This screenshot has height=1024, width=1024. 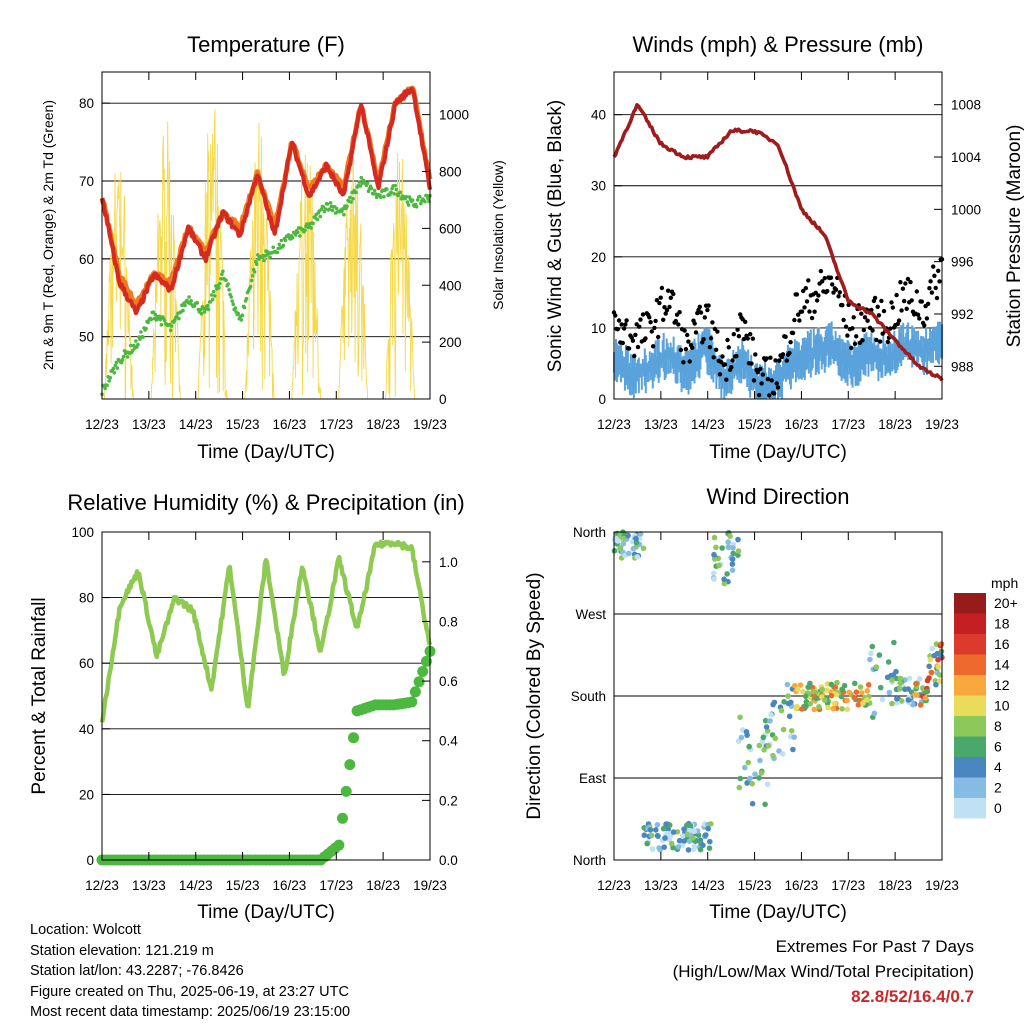 What do you see at coordinates (448, 681) in the screenshot?
I see `y2-tick-label: 0.6` at bounding box center [448, 681].